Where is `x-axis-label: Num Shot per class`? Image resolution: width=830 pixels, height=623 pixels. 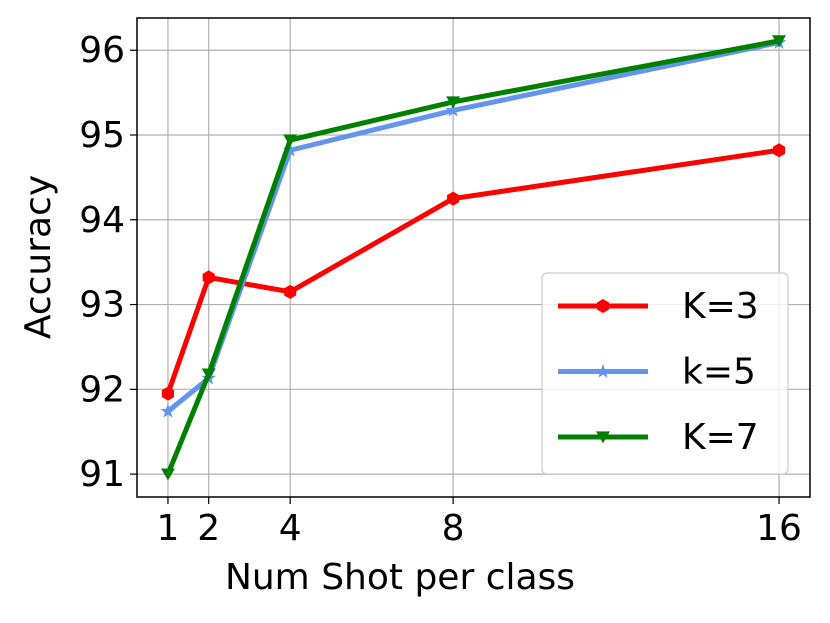 x-axis-label: Num Shot per class is located at coordinates (400, 577).